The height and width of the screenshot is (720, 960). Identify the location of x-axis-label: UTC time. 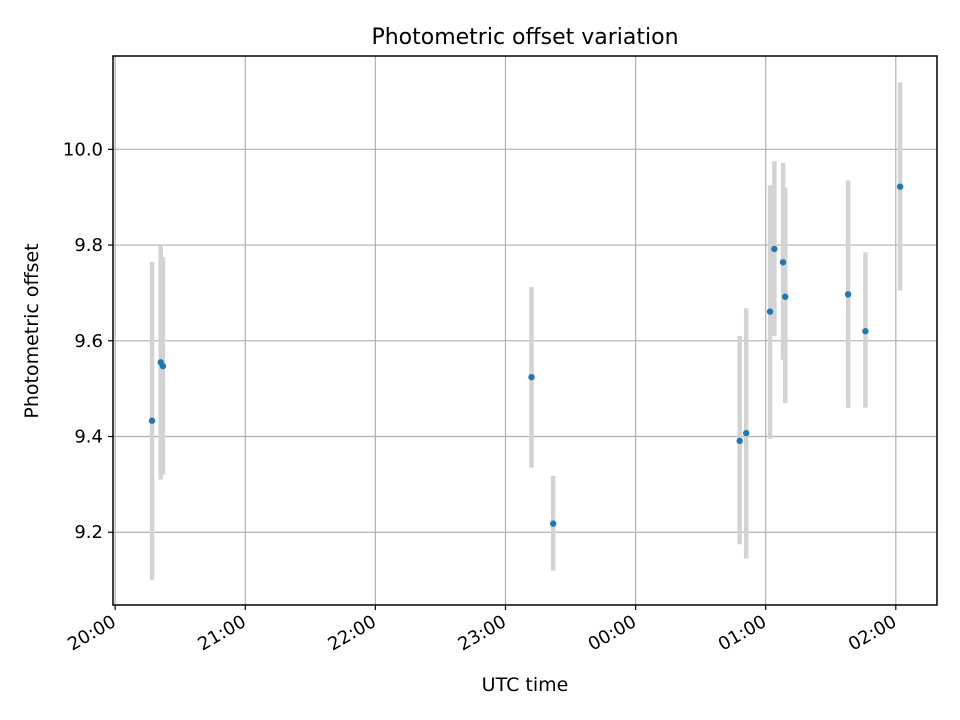
(525, 685).